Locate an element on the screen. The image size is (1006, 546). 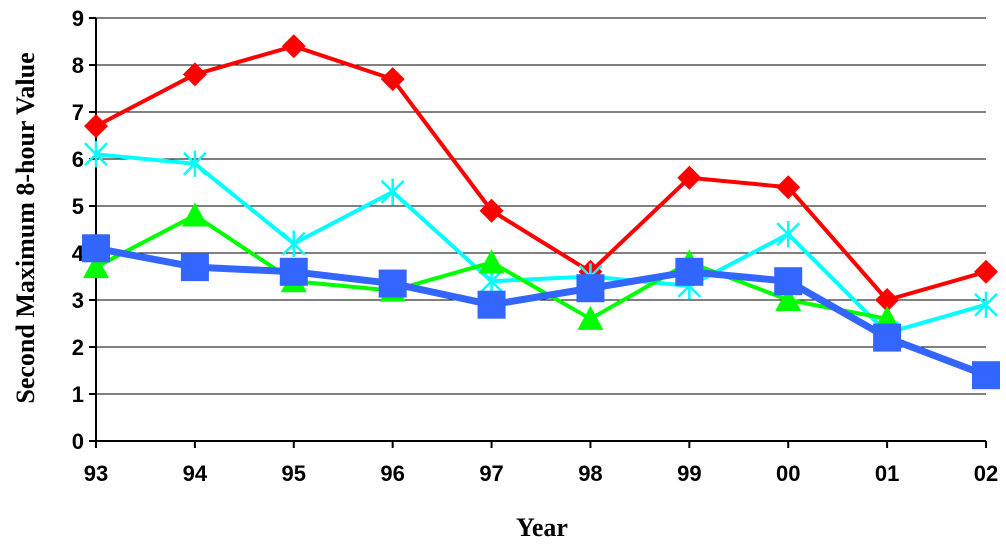
y-tick-label: 0 is located at coordinates (78, 441).